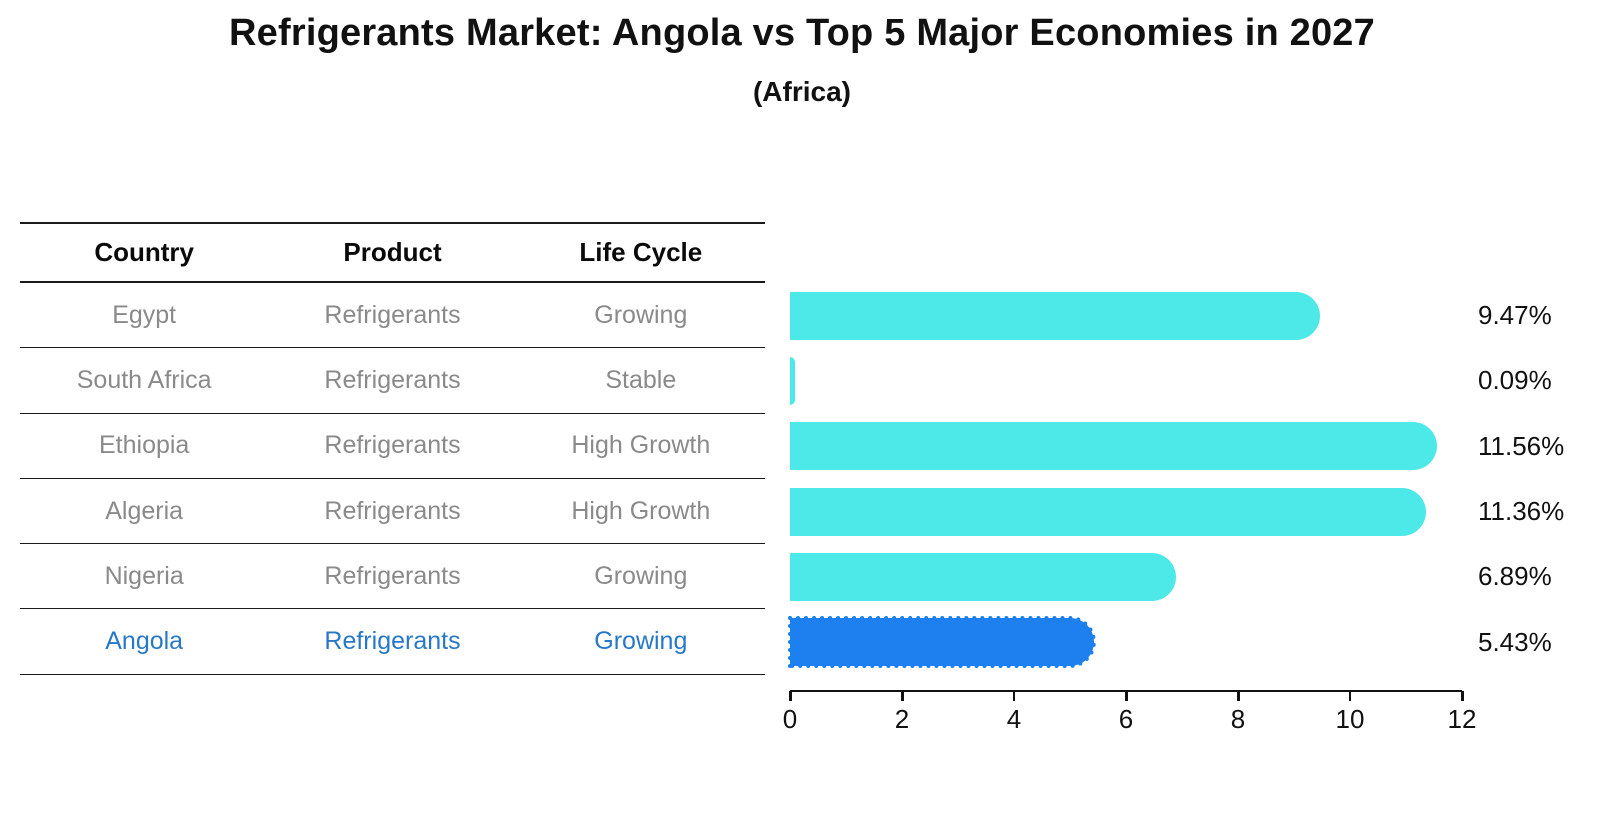 This screenshot has width=1604, height=823. I want to click on value-label-algeria: 11.36%, so click(1521, 511).